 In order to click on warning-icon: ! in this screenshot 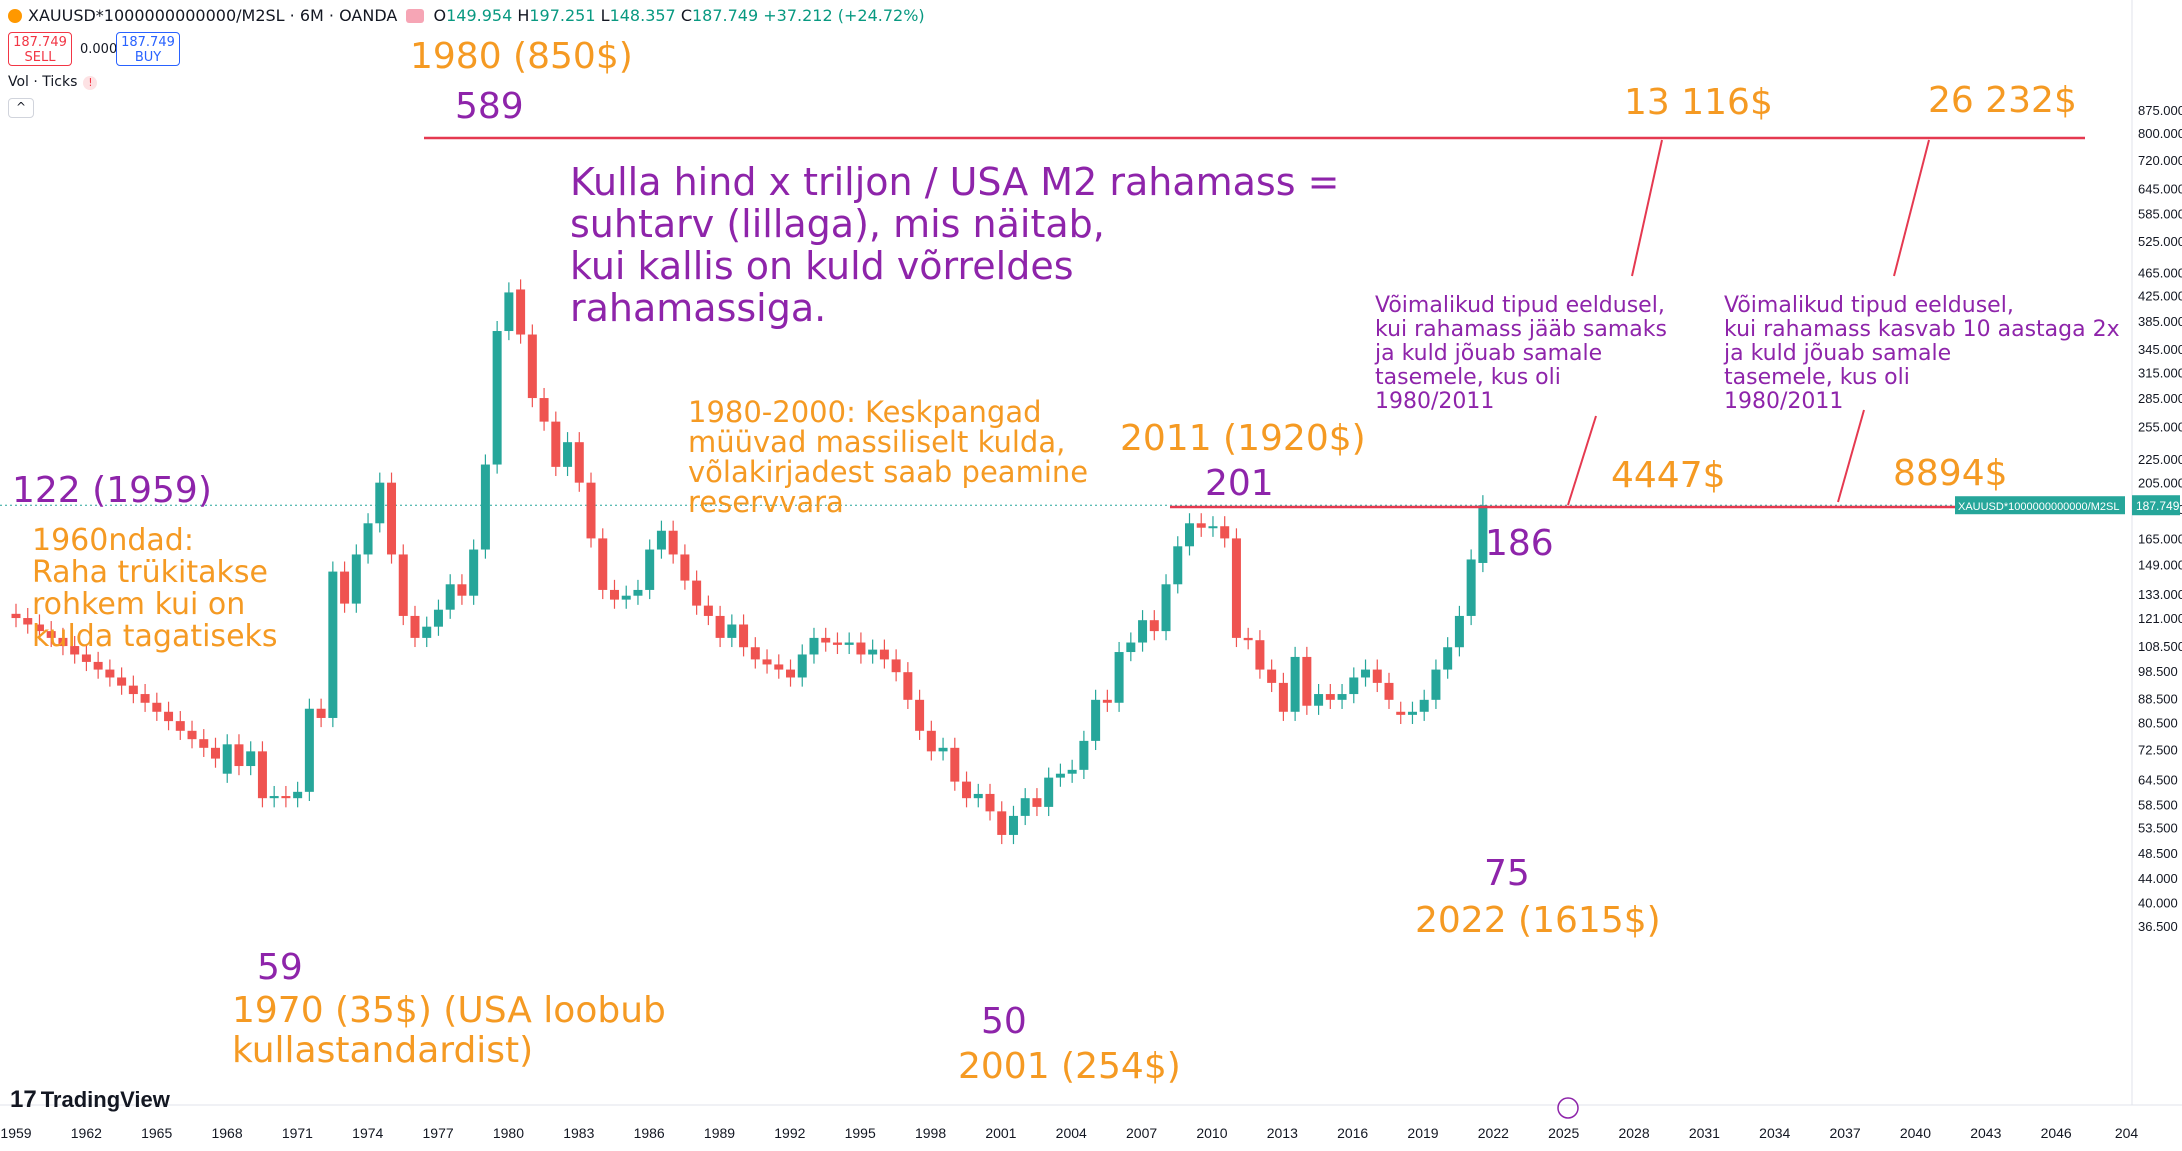, I will do `click(90, 83)`.